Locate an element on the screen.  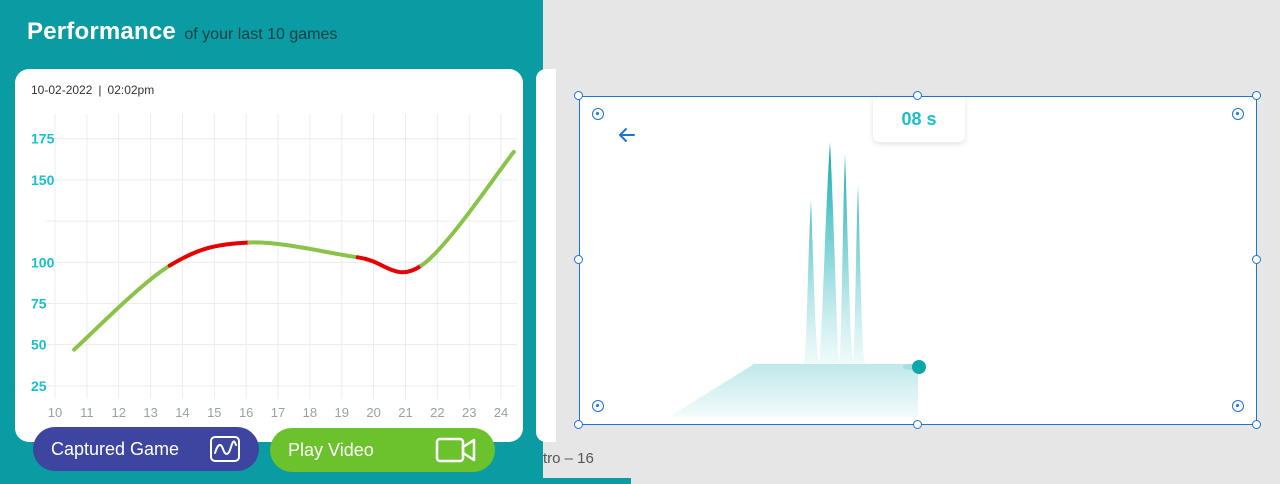
x-tick-label: 19 is located at coordinates (342, 412).